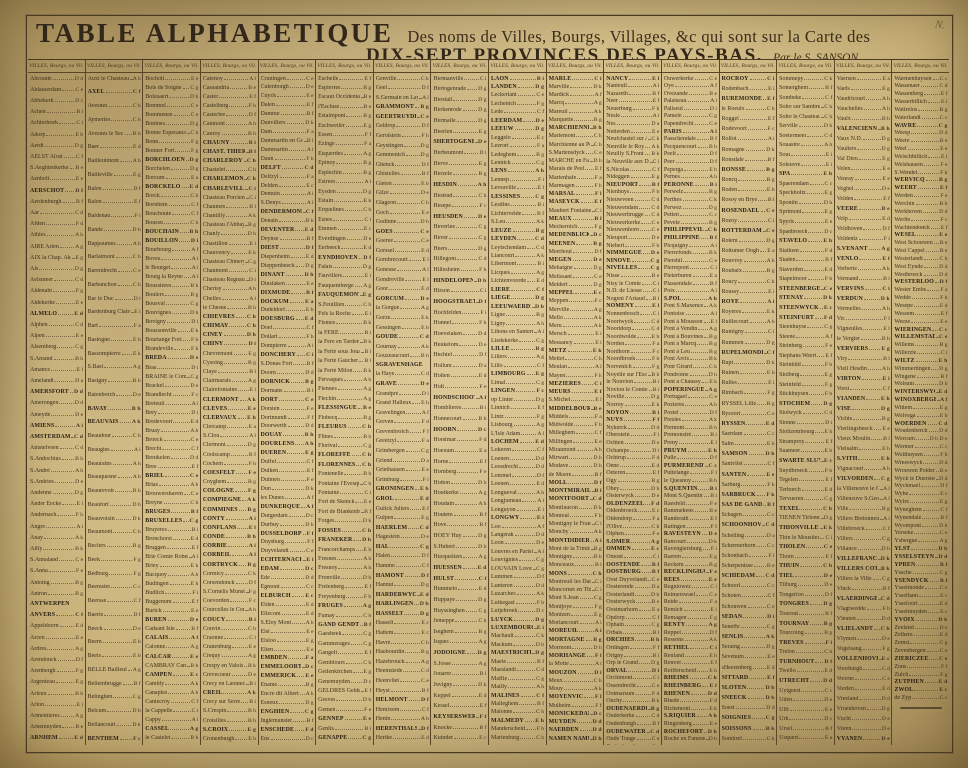  I want to click on place-entry: Hove B f, so click(459, 525).